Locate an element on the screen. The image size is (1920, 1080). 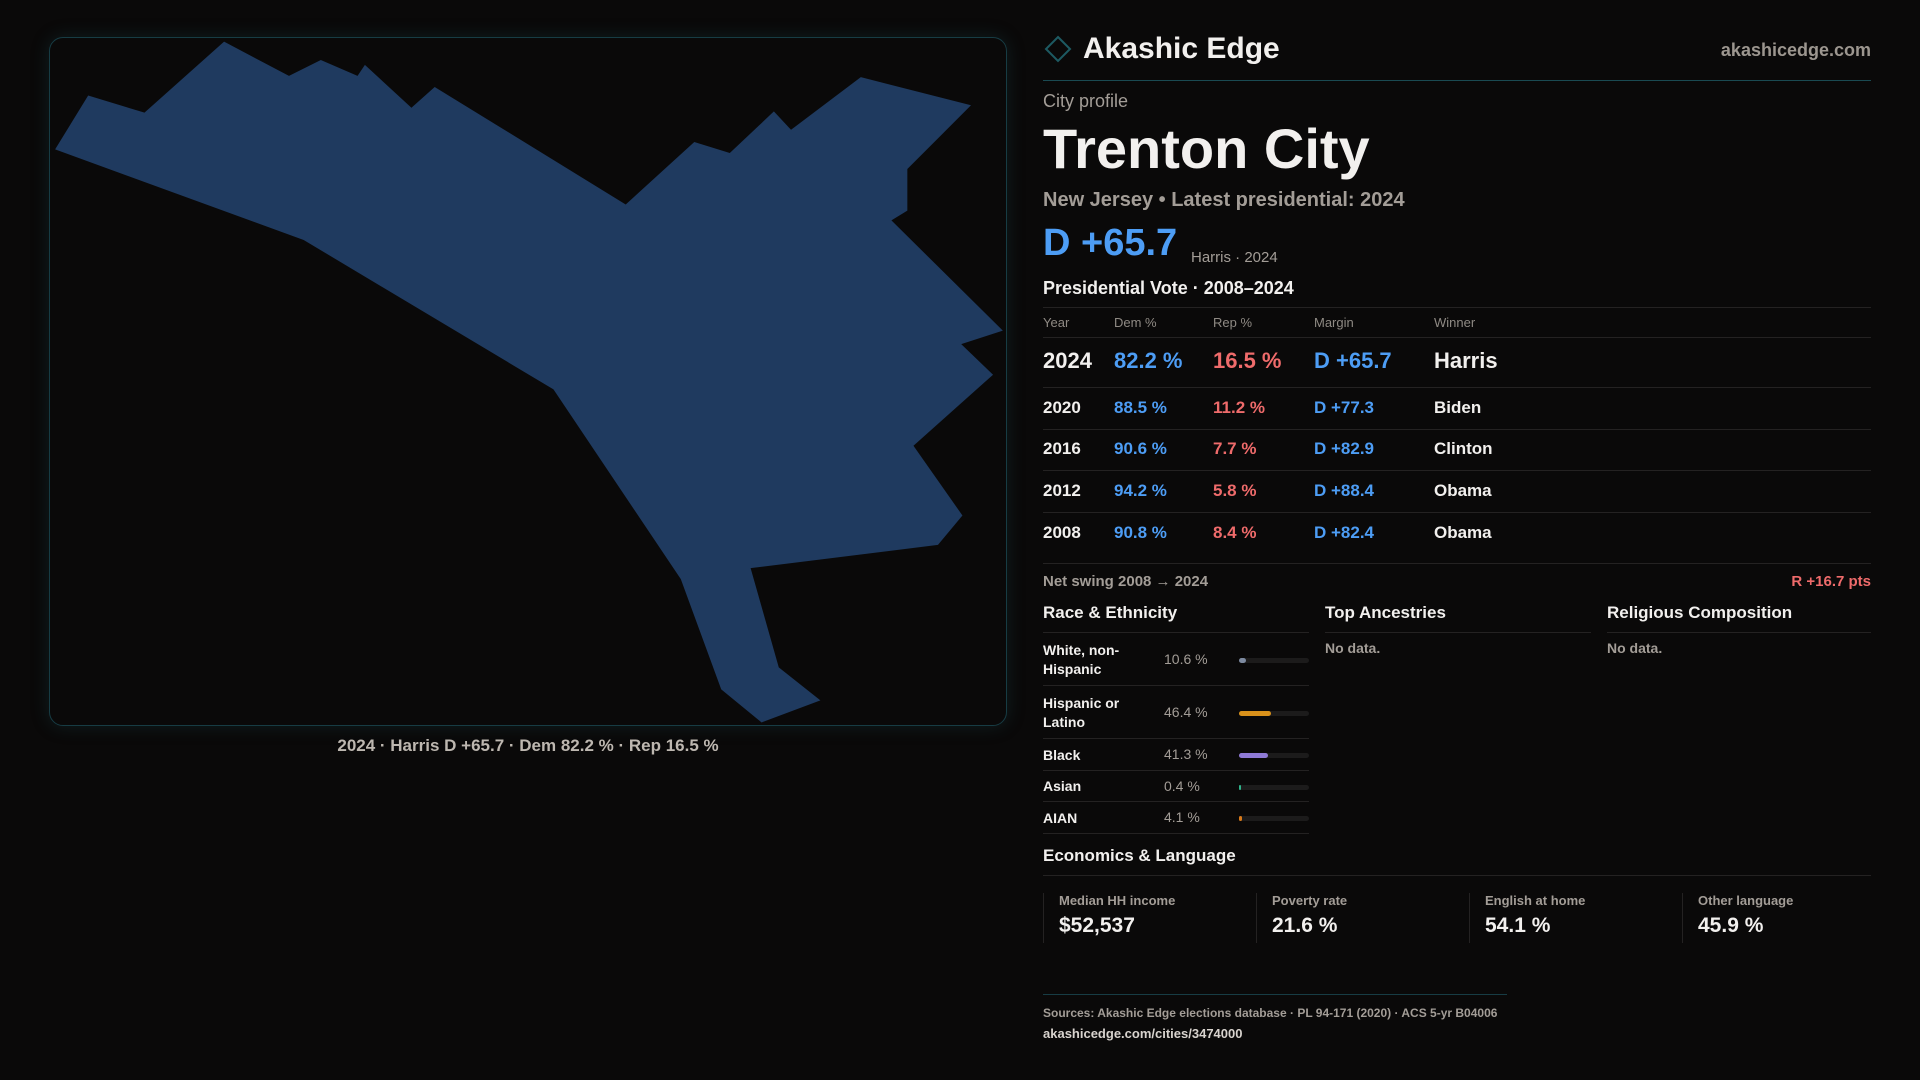
stat-card: Median HH income $52,537 is located at coordinates (1149, 918).